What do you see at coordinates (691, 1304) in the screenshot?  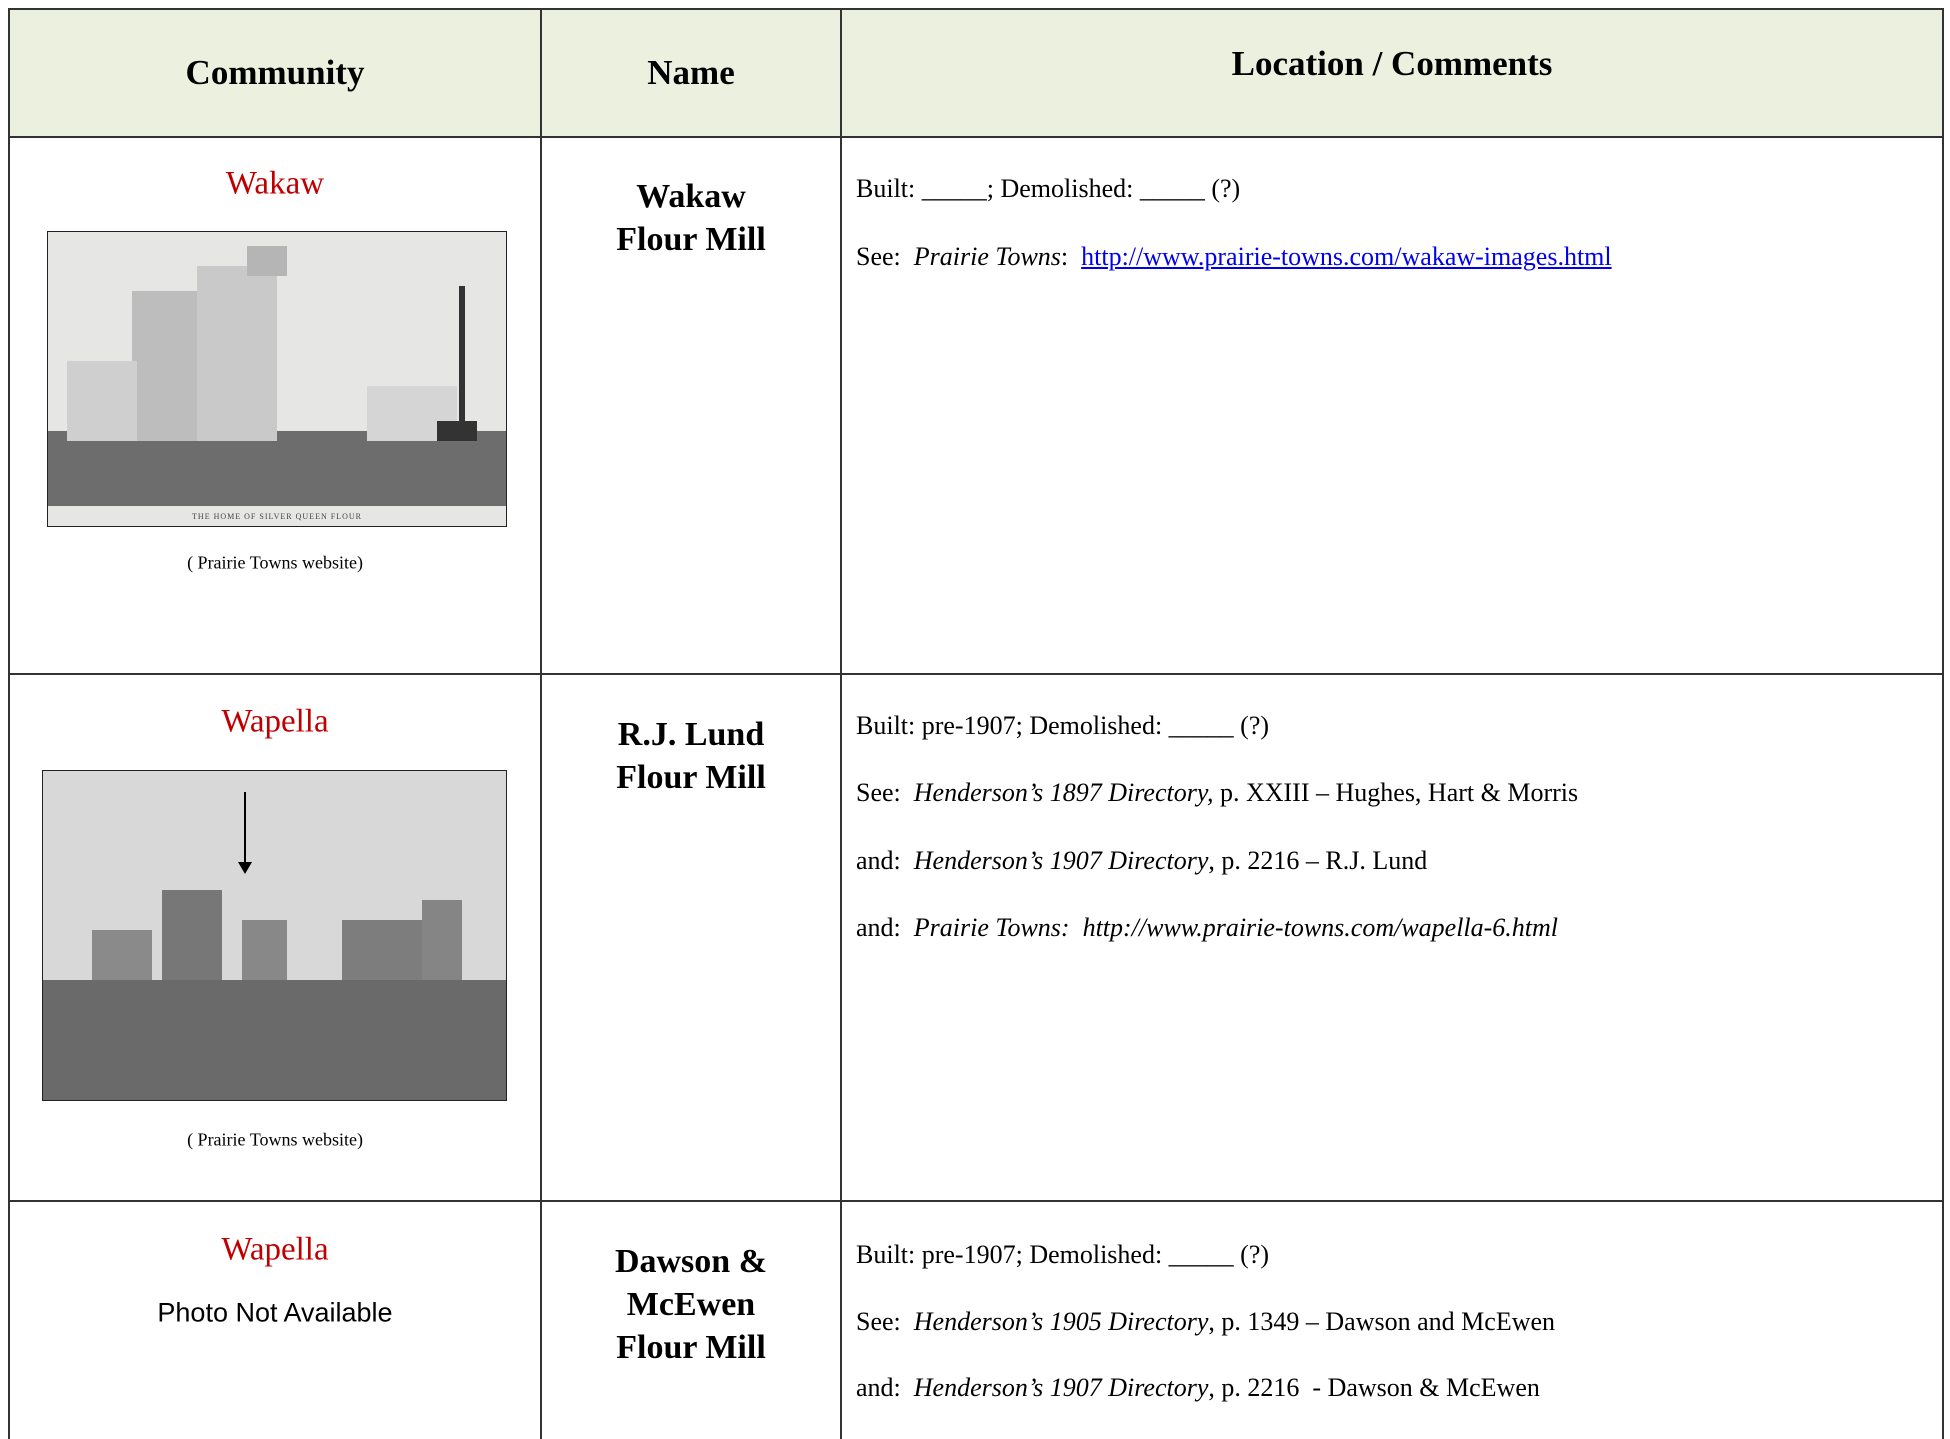 I see `mill-name: Dawson & McEwen Flour Mill` at bounding box center [691, 1304].